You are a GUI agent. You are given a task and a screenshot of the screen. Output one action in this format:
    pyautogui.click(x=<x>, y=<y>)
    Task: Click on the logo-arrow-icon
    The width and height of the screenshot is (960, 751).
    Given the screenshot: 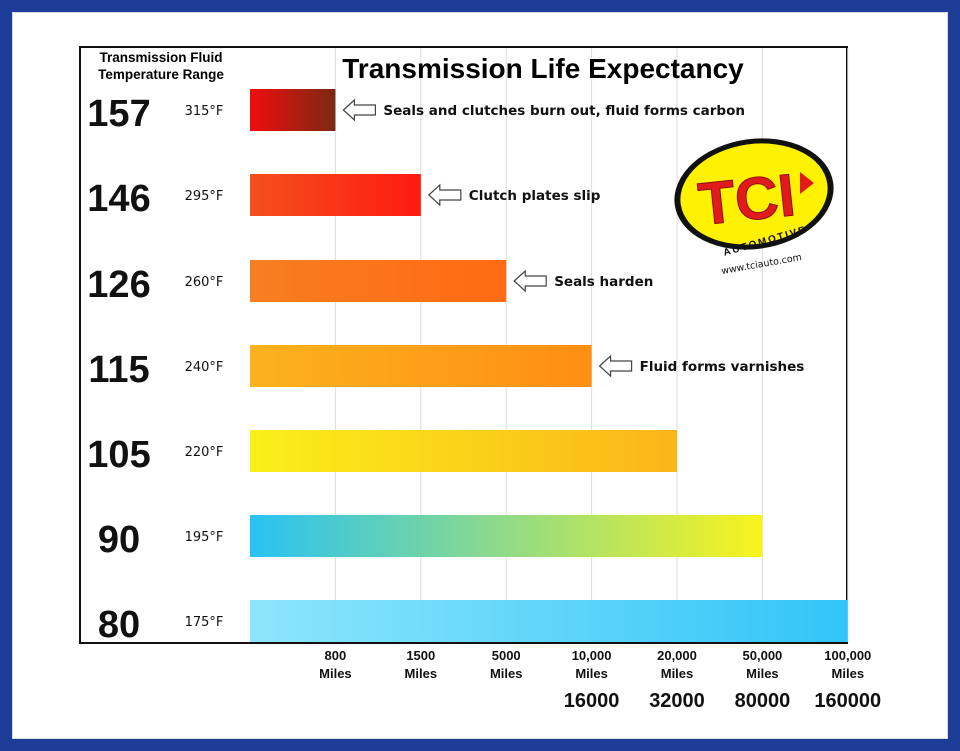 What is the action you would take?
    pyautogui.click(x=807, y=183)
    